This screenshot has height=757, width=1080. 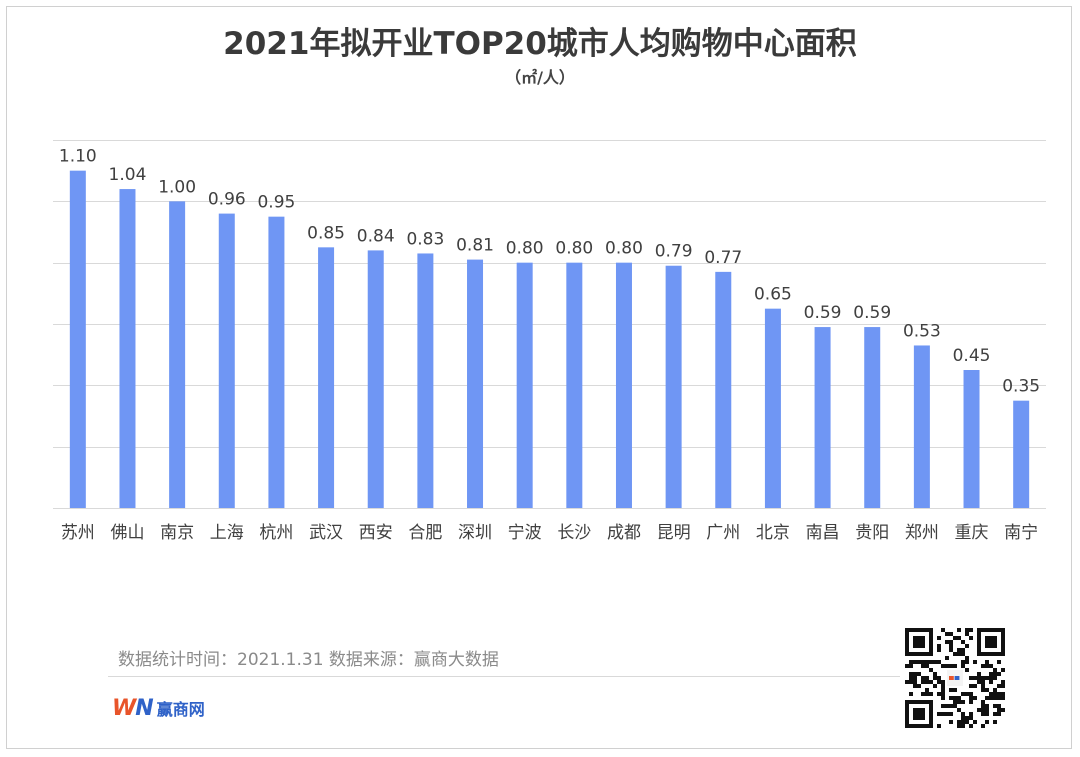 What do you see at coordinates (872, 533) in the screenshot?
I see `x-tick-label: 贵阳` at bounding box center [872, 533].